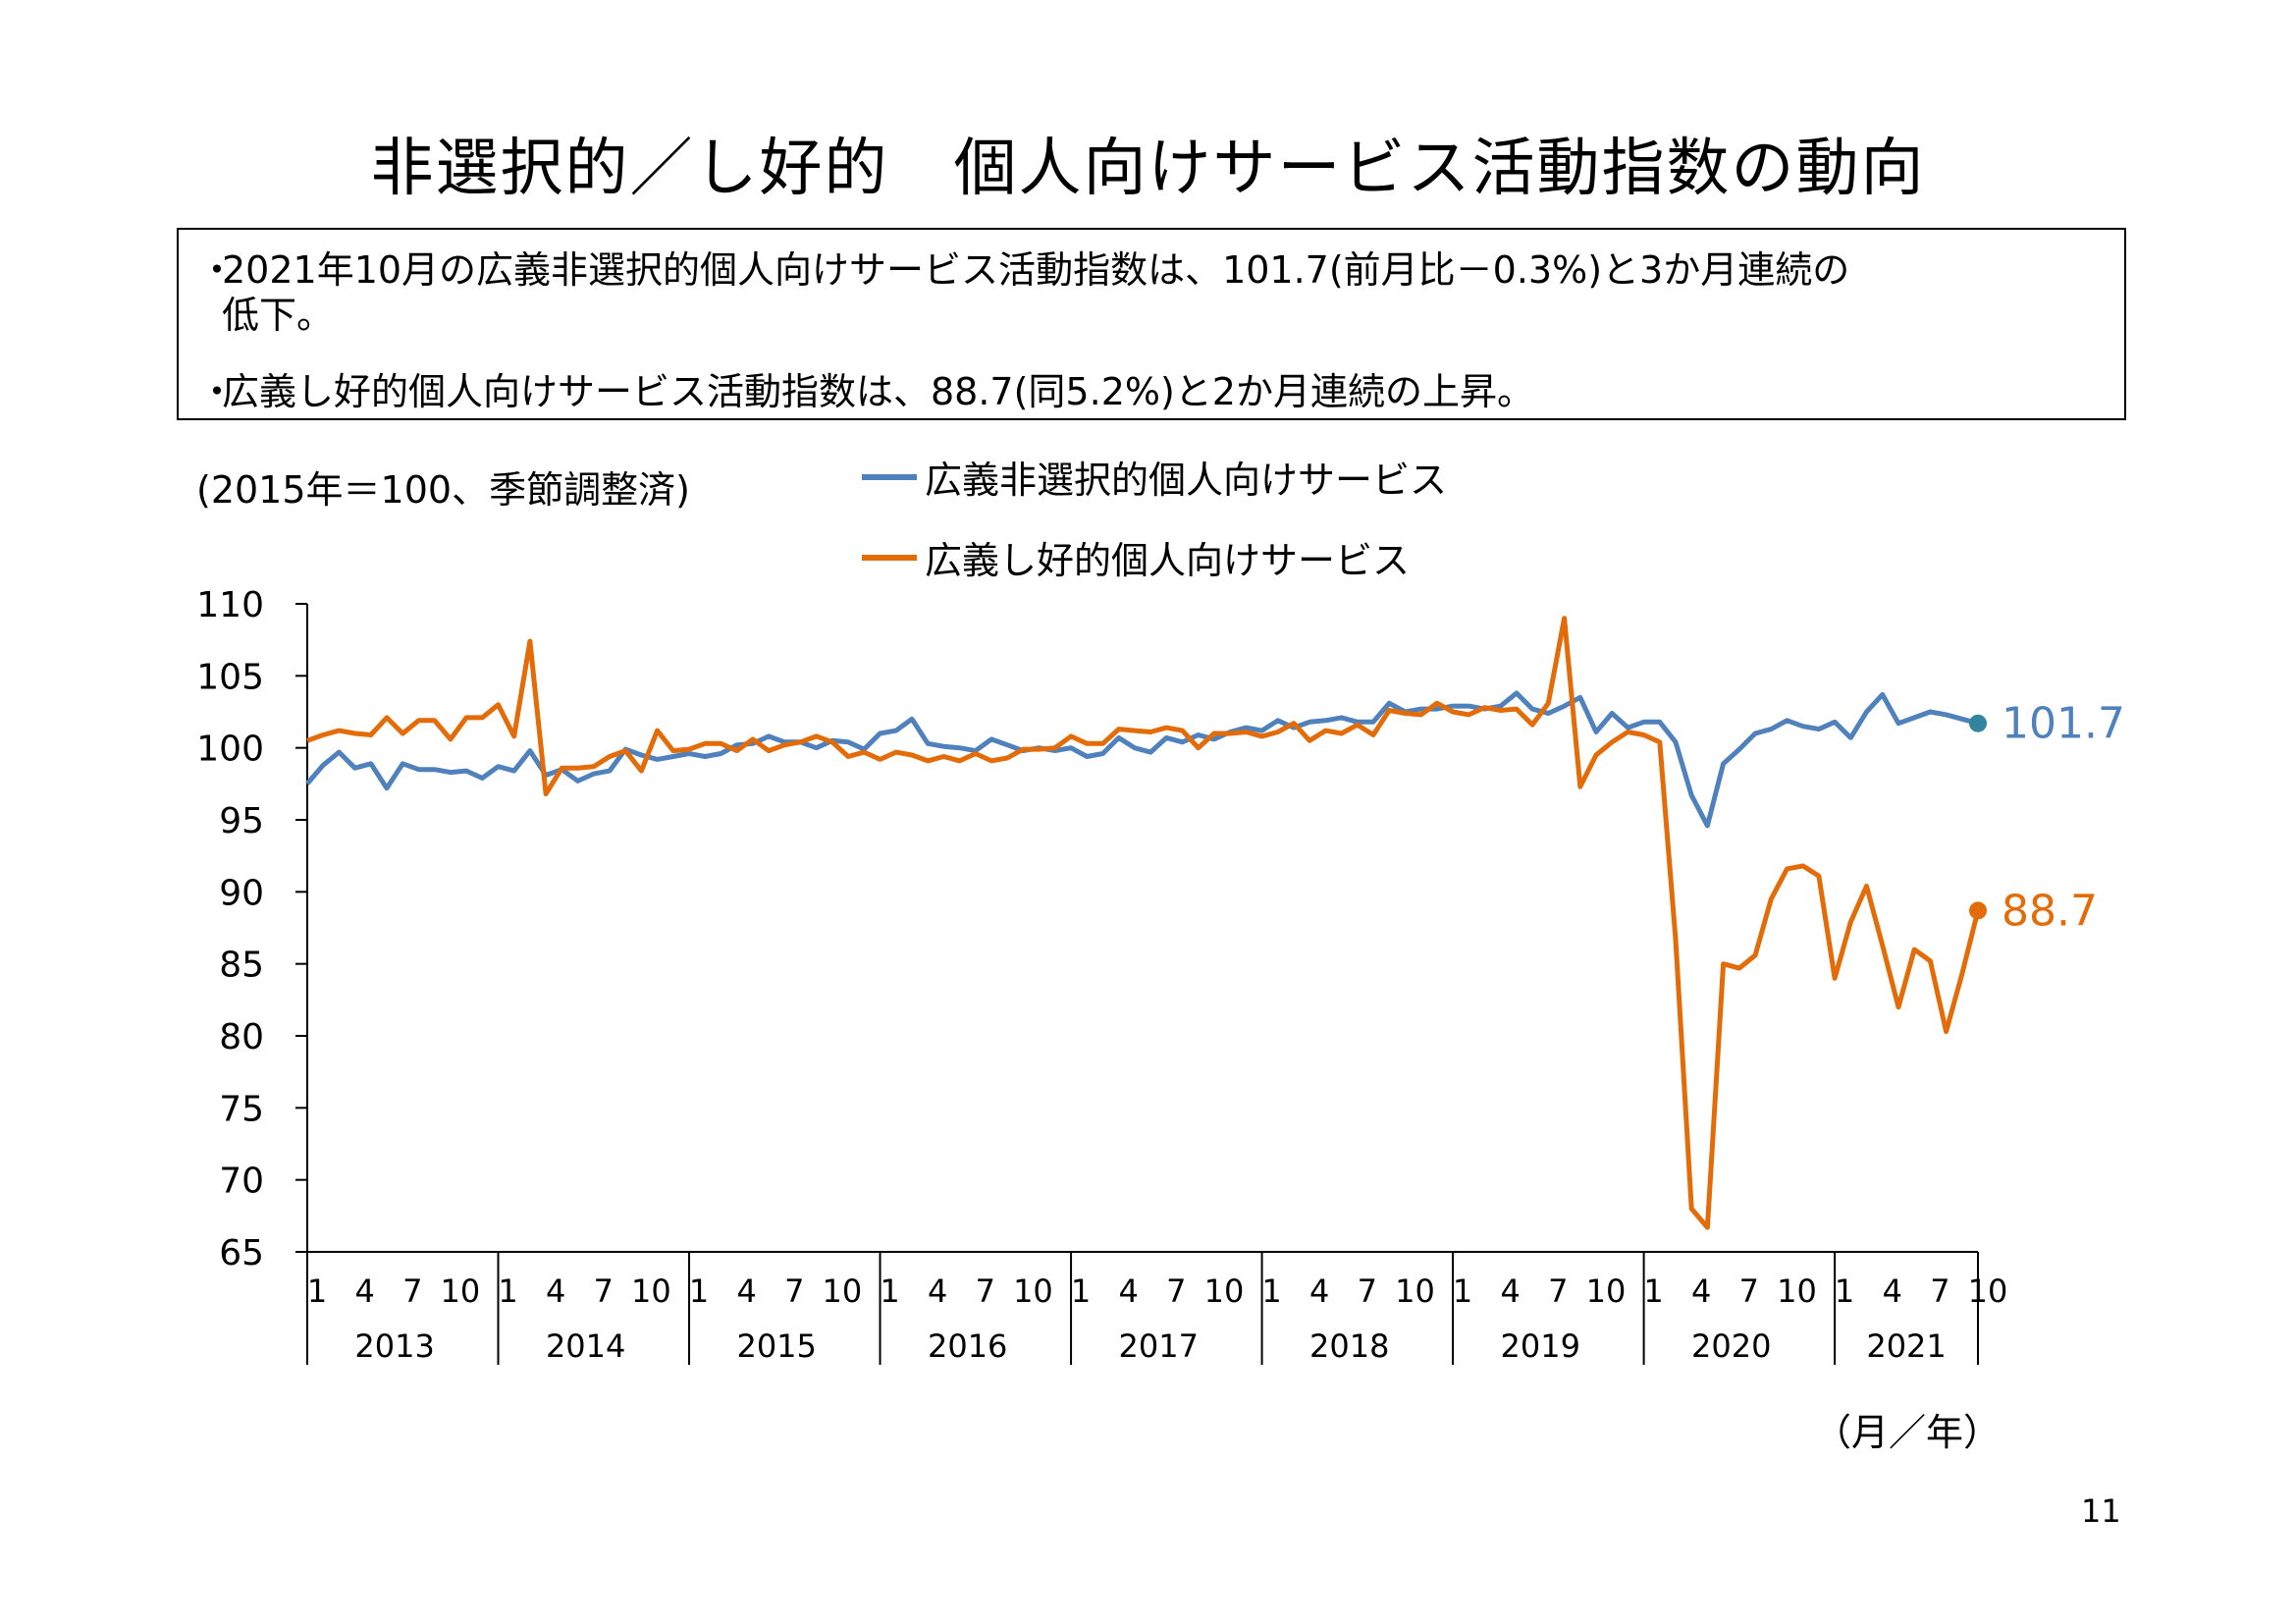 This screenshot has height=1624, width=2296. I want to click on x-axis-unit-label: （月／年）, so click(1908, 1432).